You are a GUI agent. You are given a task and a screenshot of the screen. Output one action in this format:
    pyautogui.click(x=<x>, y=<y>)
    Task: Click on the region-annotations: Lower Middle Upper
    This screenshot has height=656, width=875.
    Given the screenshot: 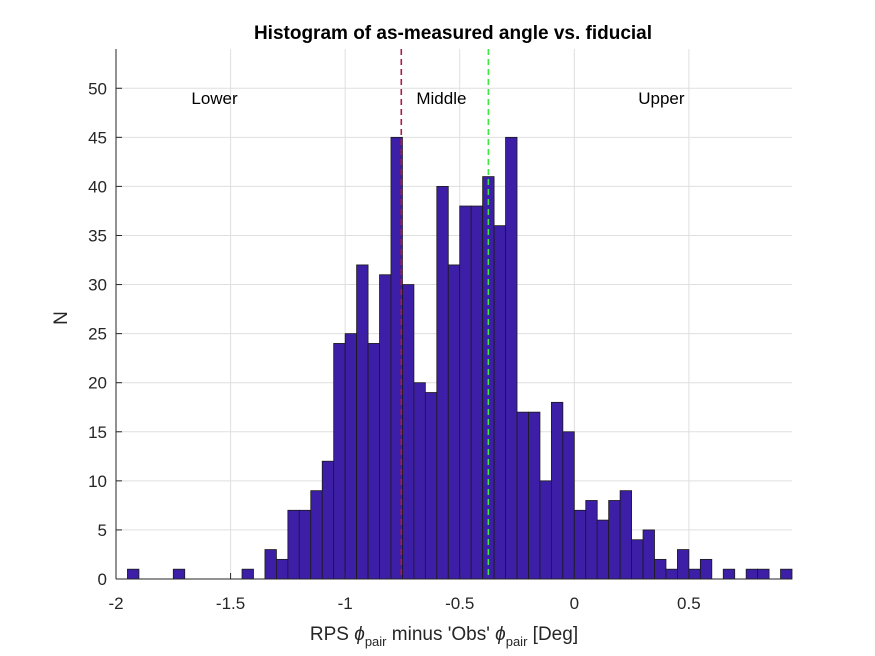 What is the action you would take?
    pyautogui.click(x=437, y=98)
    